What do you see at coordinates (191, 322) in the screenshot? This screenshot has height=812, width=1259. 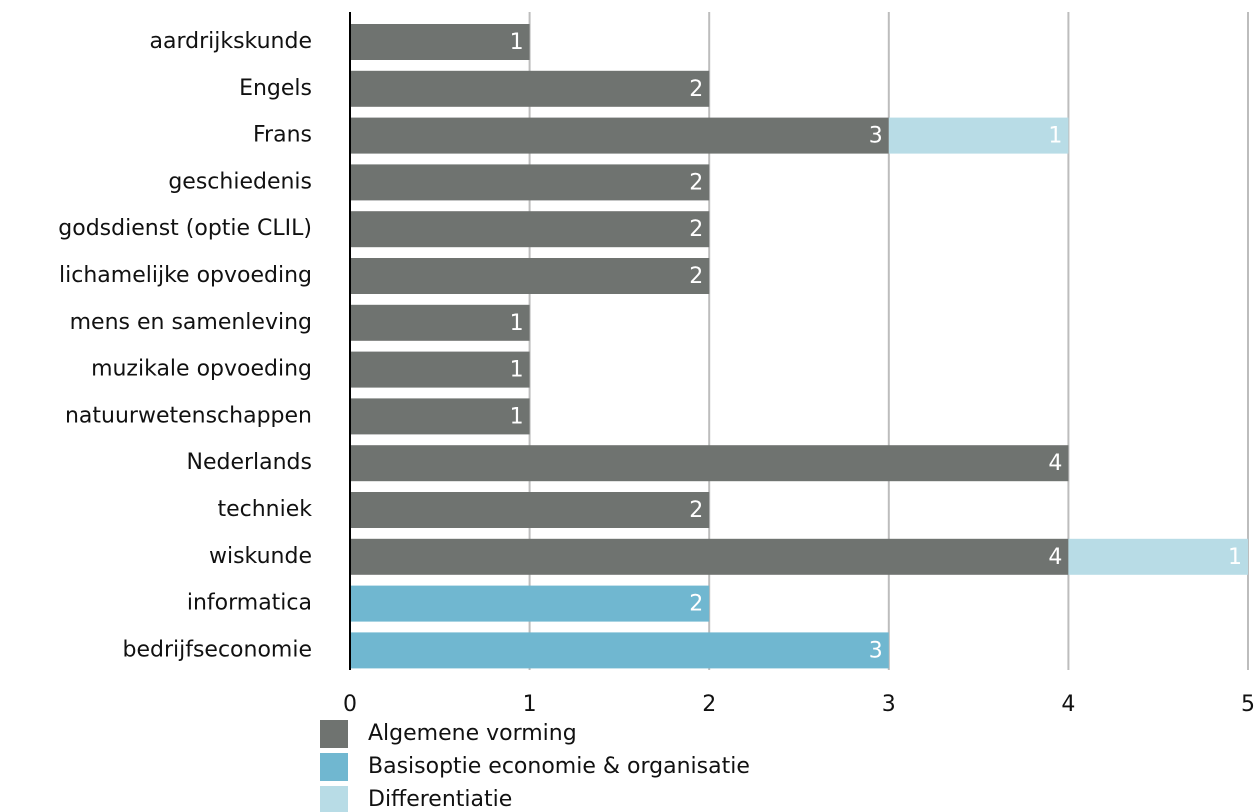 I see `y-tick-label: mens en samenleving` at bounding box center [191, 322].